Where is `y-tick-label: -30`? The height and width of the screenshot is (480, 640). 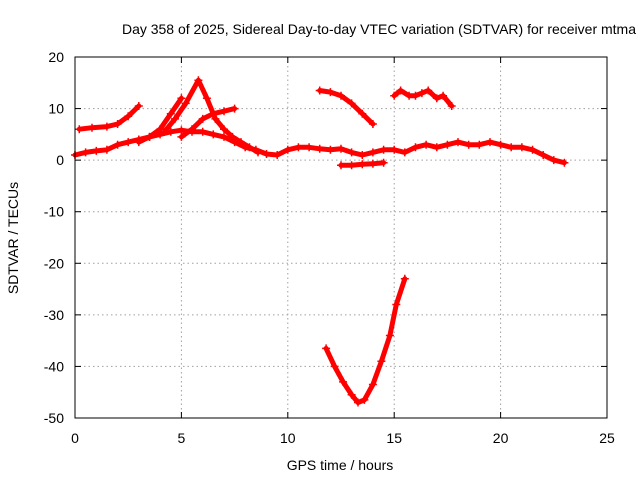 y-tick-label: -30 is located at coordinates (54, 315).